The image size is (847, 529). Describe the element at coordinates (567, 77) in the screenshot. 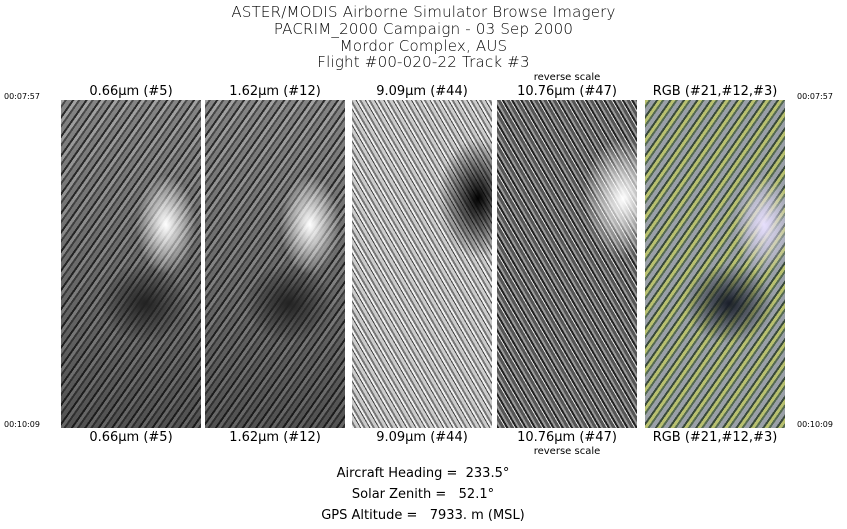

I see `reverse-scale-note-top: reverse scale` at that location.